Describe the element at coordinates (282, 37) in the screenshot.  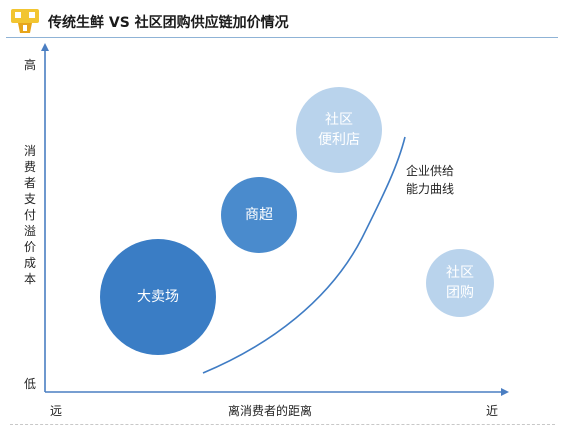
I see `title-divider` at that location.